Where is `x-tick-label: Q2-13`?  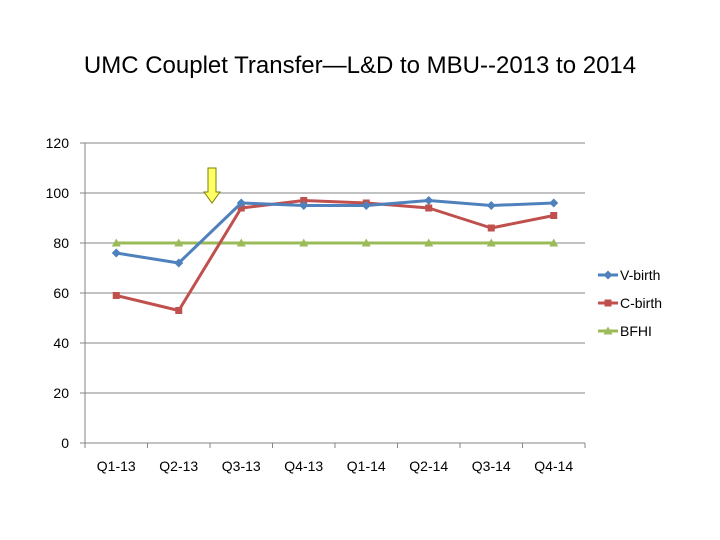
x-tick-label: Q2-13 is located at coordinates (178, 466).